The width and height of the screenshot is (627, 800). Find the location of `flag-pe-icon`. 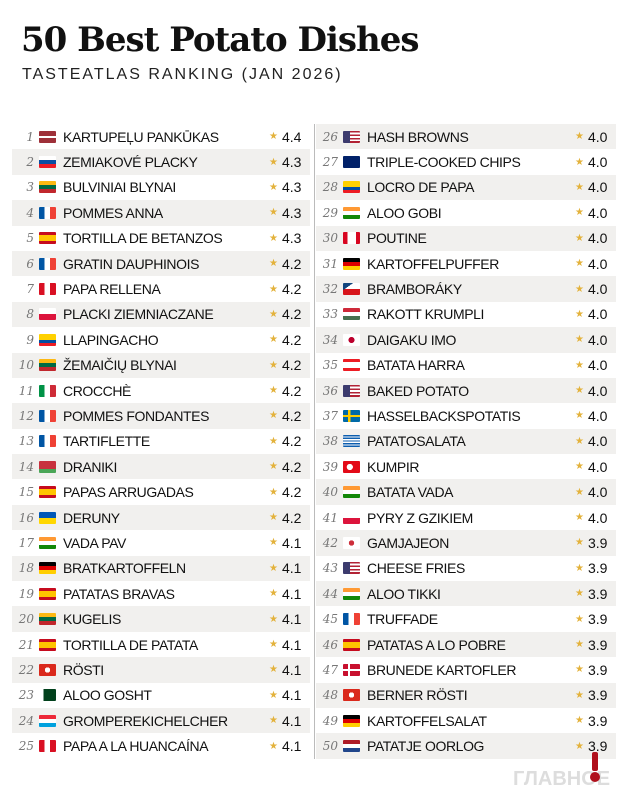

flag-pe-icon is located at coordinates (47, 289).